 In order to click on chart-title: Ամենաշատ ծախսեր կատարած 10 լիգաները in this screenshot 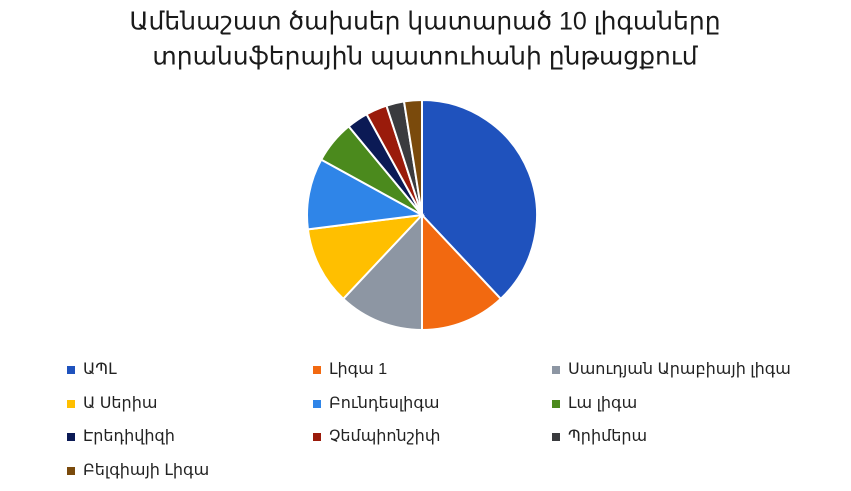, I will do `click(424, 22)`.